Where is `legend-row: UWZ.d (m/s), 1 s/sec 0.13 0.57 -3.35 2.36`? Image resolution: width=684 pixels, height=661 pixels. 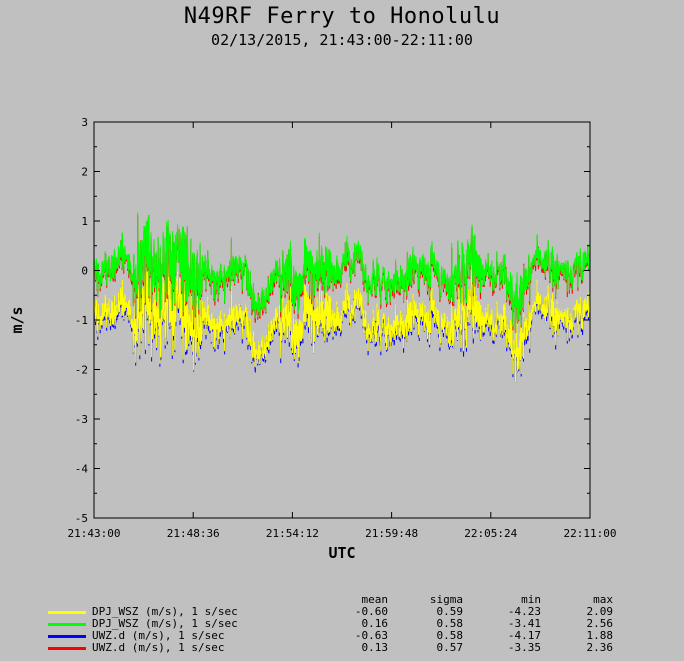 legend-row: UWZ.d (m/s), 1 s/sec 0.13 0.57 -3.35 2.36 is located at coordinates (330, 648).